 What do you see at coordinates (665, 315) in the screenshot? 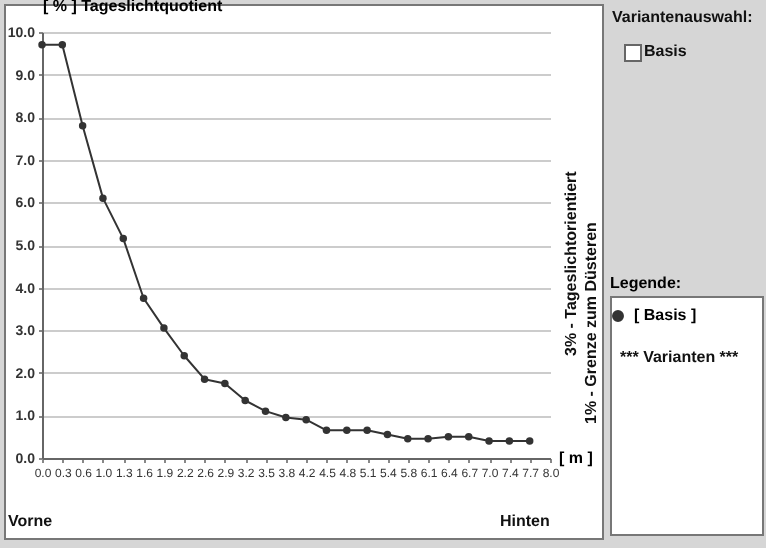
I see `legend-label: [ Basis ]` at bounding box center [665, 315].